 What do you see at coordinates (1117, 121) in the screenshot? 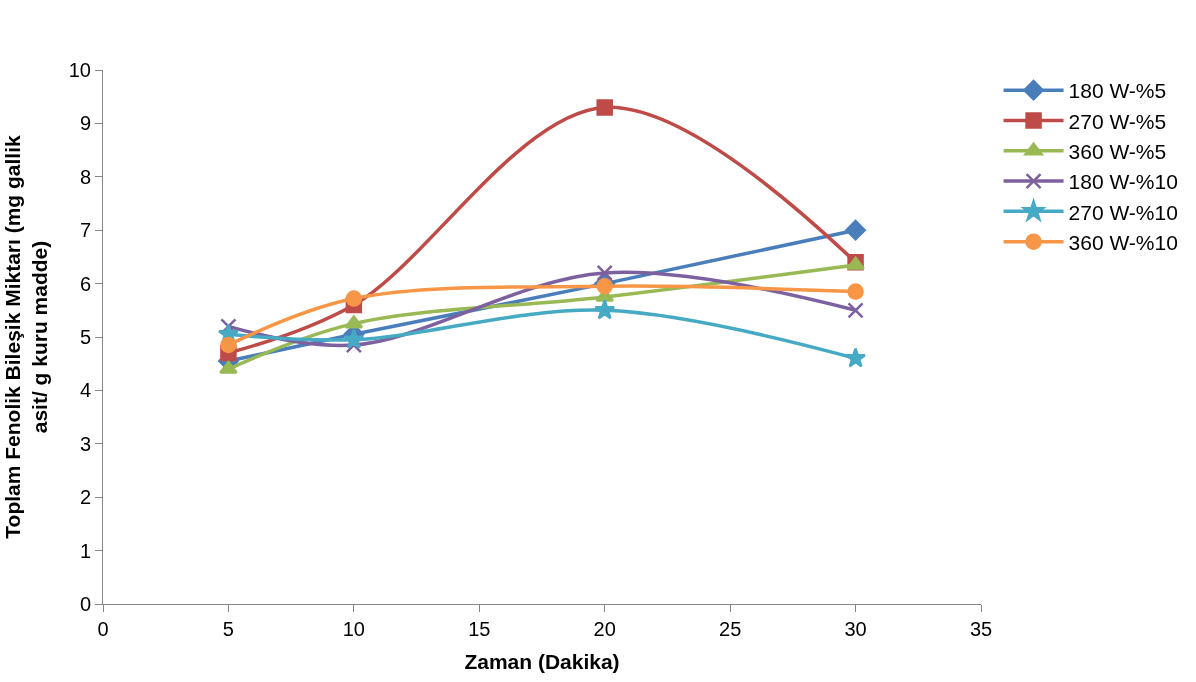
I see `legend-label: 270 W-%5` at bounding box center [1117, 121].